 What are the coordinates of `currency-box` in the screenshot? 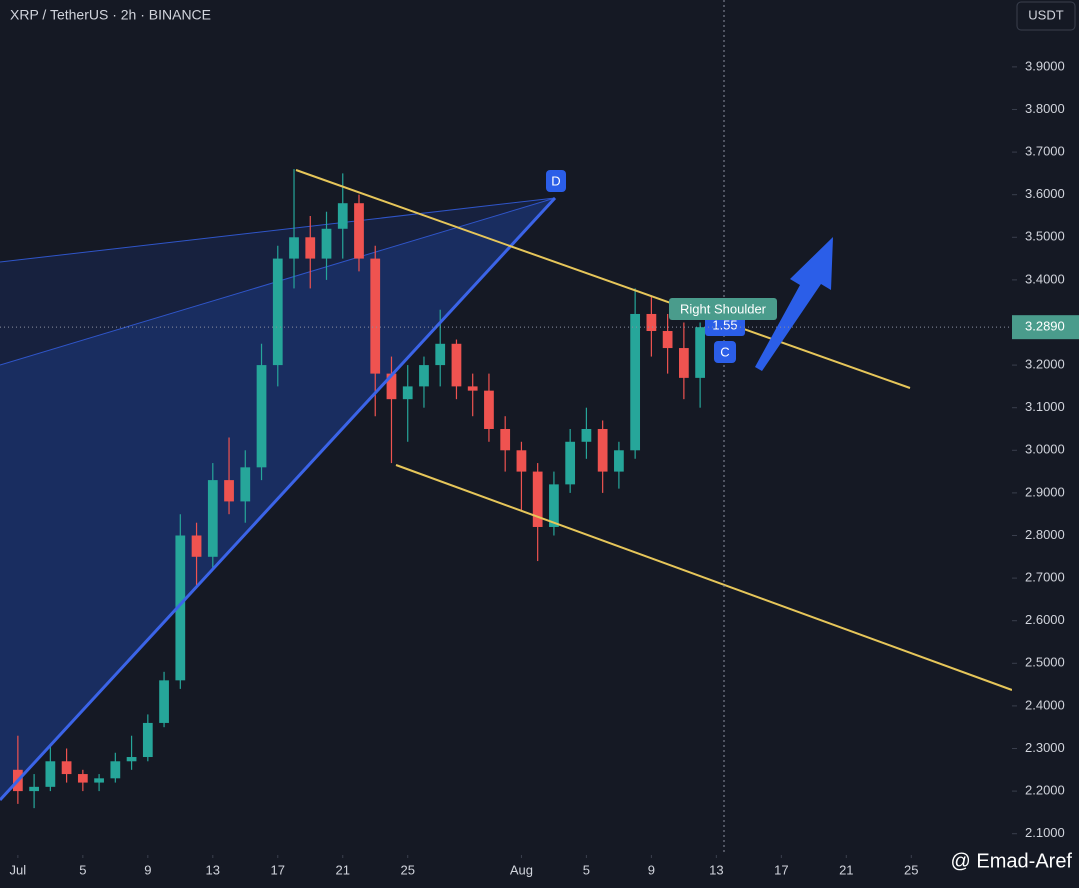 It's located at (1046, 16).